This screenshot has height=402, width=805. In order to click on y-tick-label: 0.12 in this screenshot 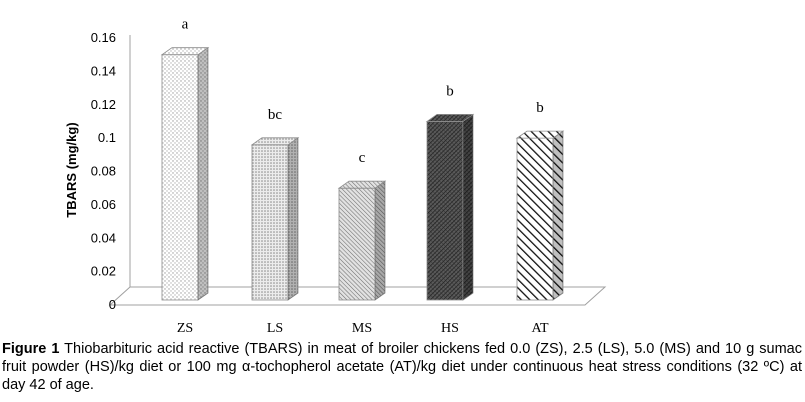, I will do `click(103, 104)`.